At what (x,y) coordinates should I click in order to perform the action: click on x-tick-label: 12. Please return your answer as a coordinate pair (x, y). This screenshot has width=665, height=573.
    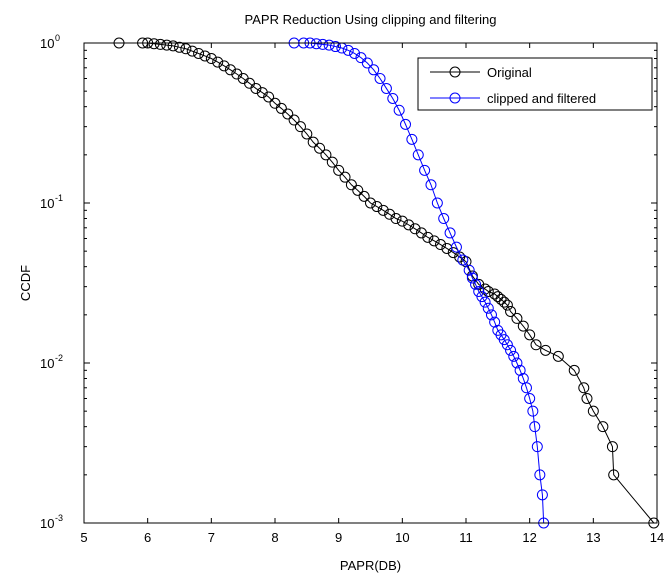
    Looking at the image, I should click on (529, 537).